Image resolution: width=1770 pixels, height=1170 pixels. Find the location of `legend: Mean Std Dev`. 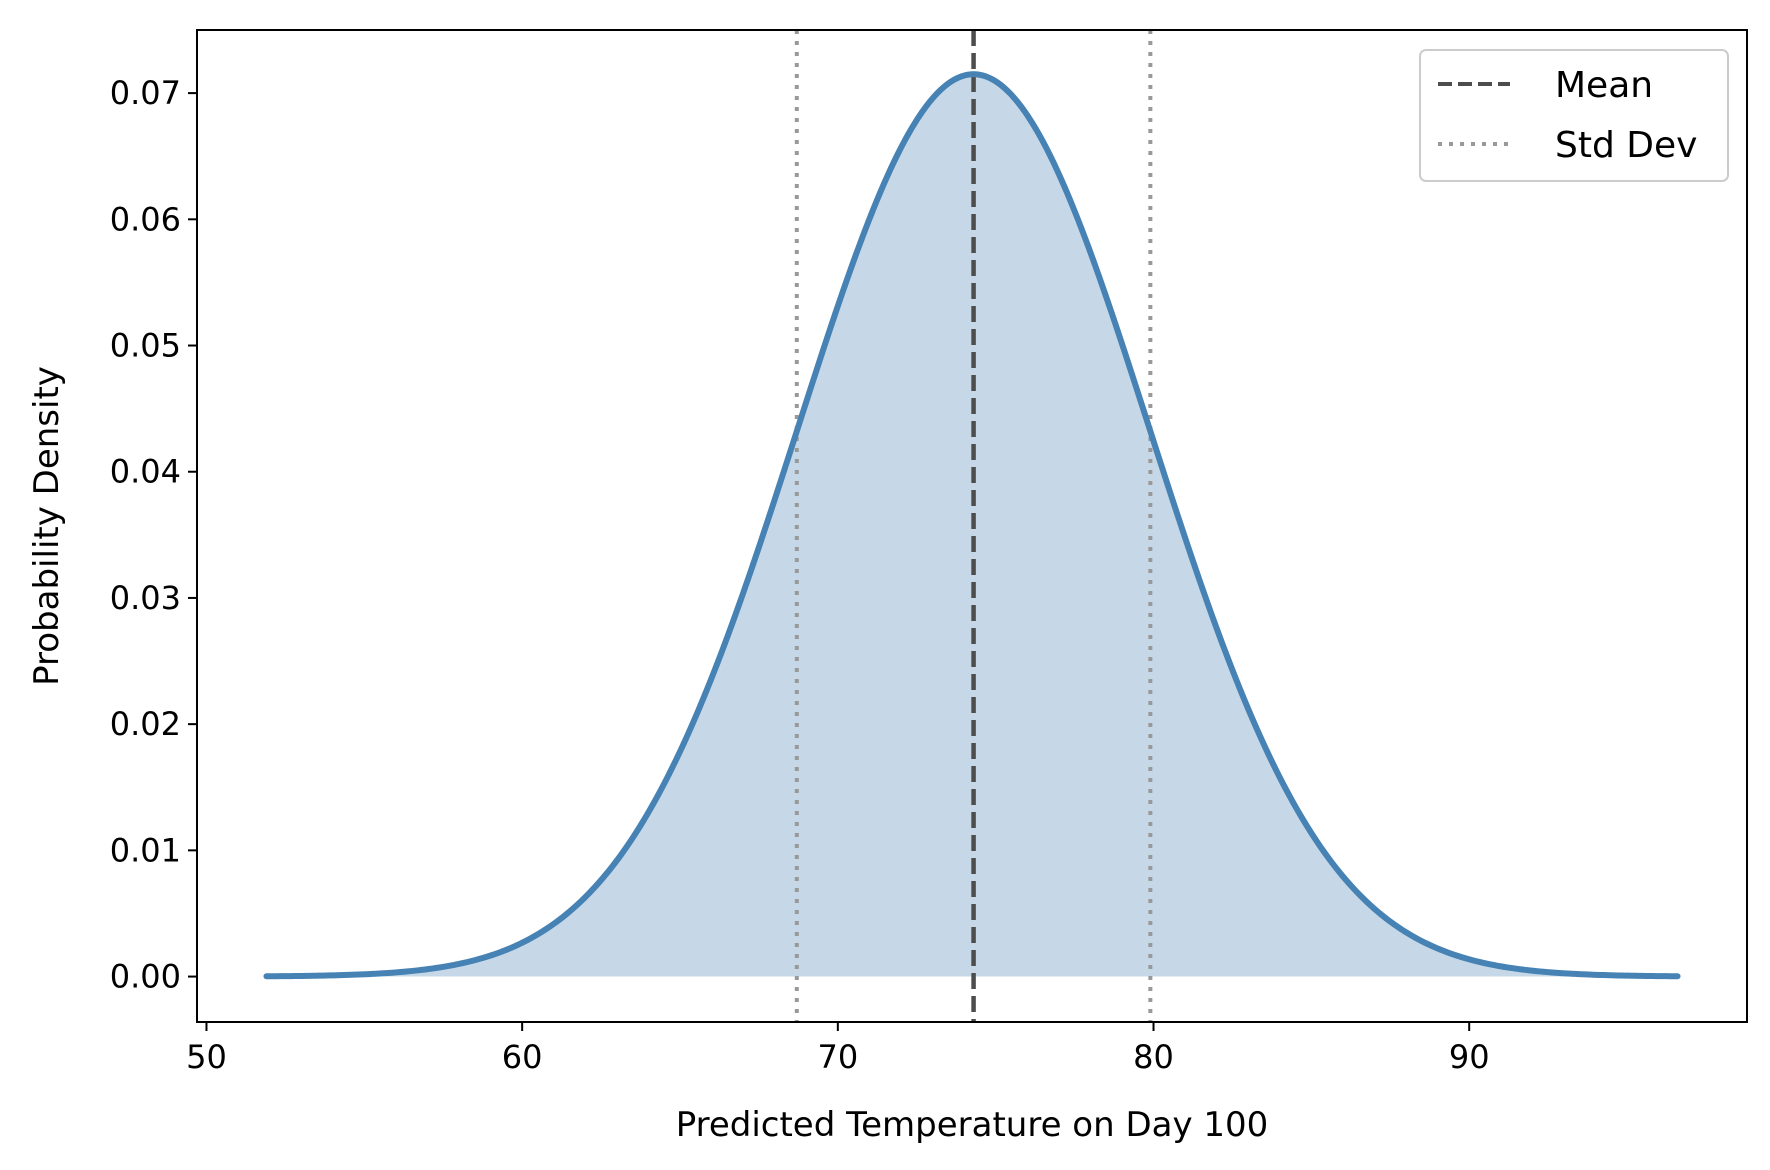

legend: Mean Std Dev is located at coordinates (1574, 115).